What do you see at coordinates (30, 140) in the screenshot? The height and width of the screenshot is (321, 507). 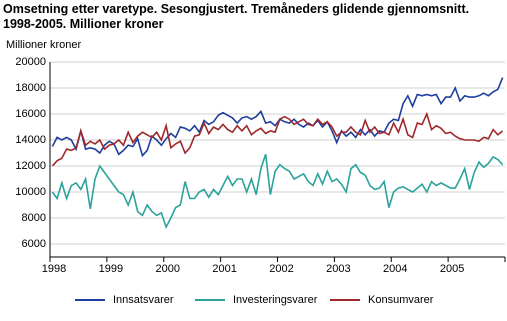 I see `y-tick-label: 14000` at bounding box center [30, 140].